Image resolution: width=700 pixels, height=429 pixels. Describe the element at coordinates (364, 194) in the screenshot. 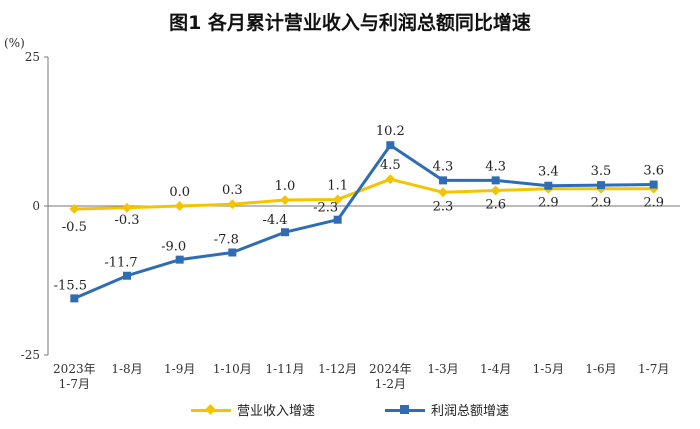

I see `series-line-revenue` at that location.